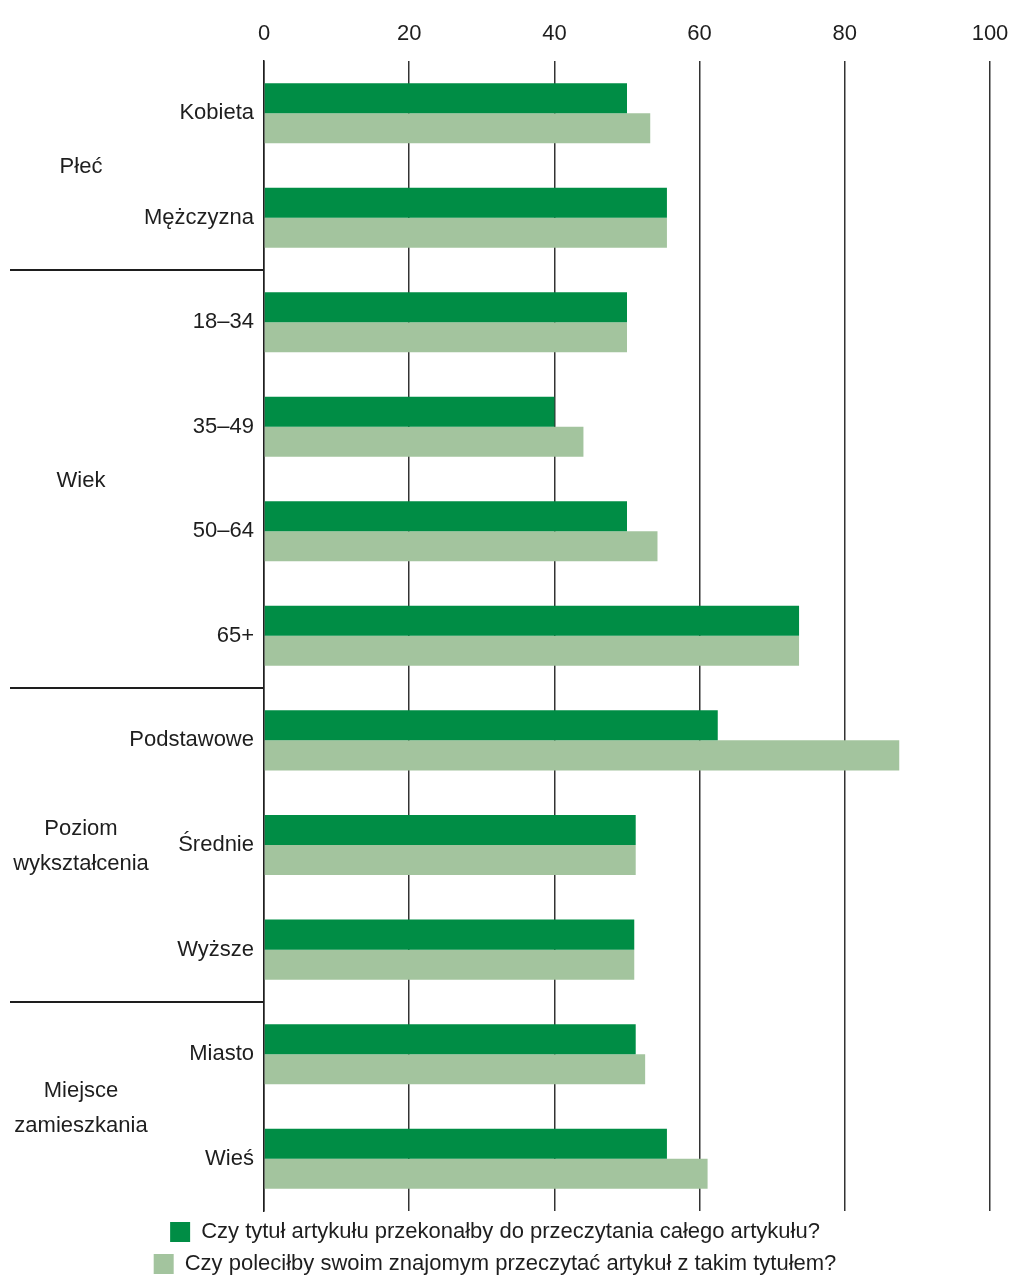 The height and width of the screenshot is (1285, 1011). Describe the element at coordinates (217, 112) in the screenshot. I see `y-tick-label: Kobieta` at that location.